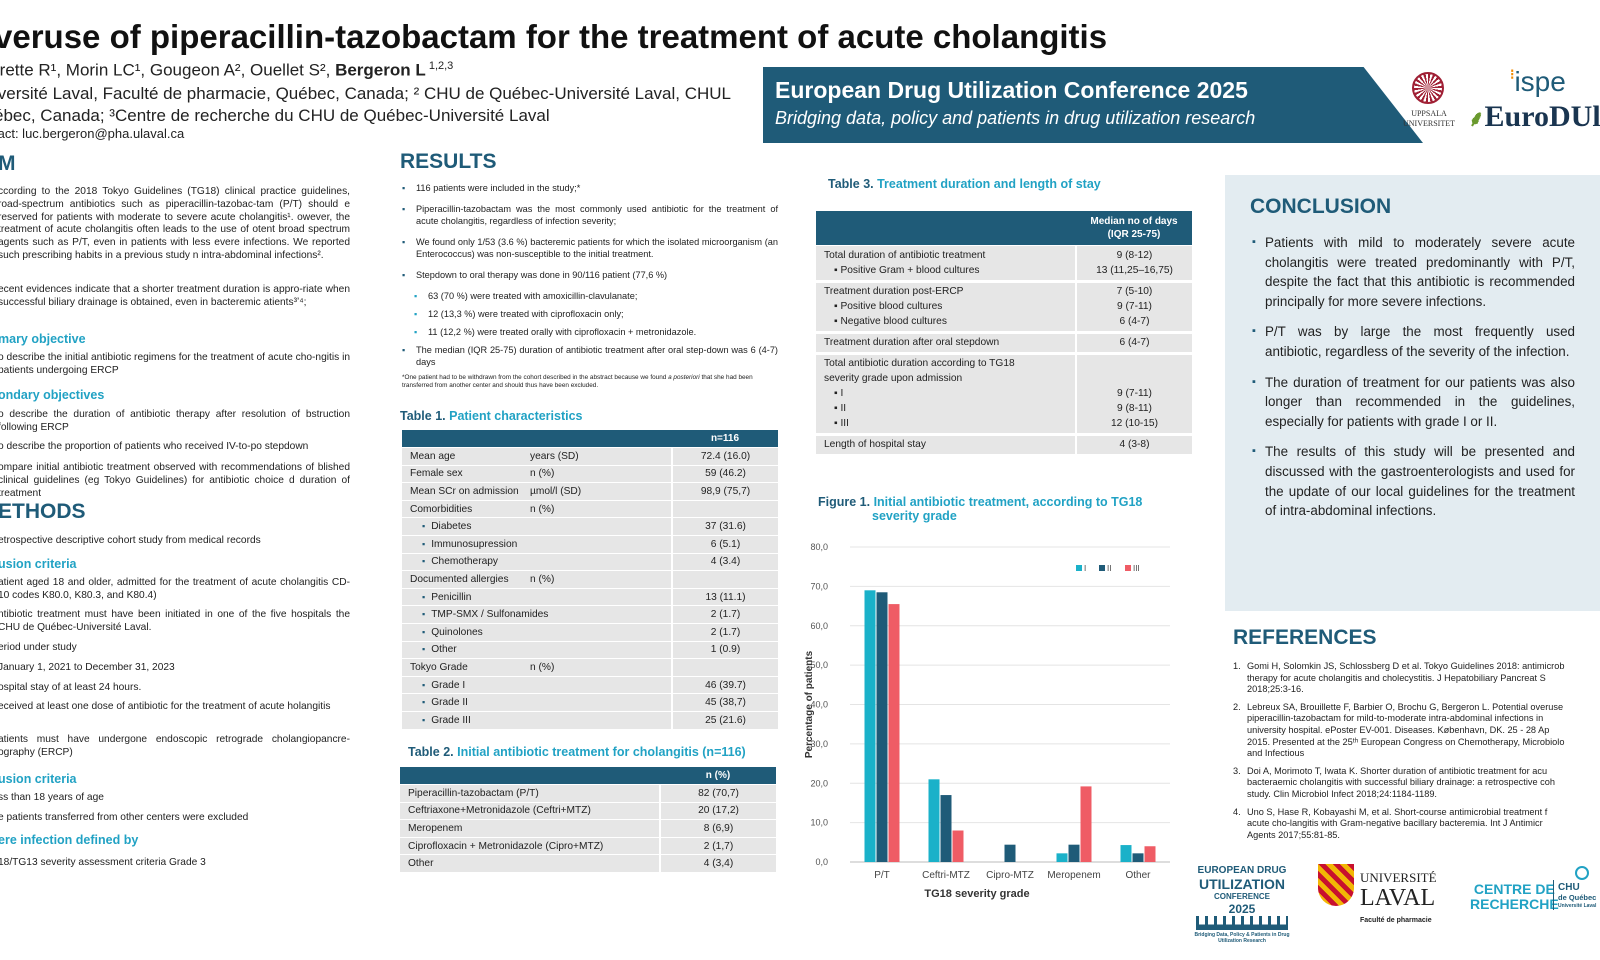 The image size is (1600, 960). Describe the element at coordinates (725, 439) in the screenshot. I see `table1-header-n: n=116` at that location.